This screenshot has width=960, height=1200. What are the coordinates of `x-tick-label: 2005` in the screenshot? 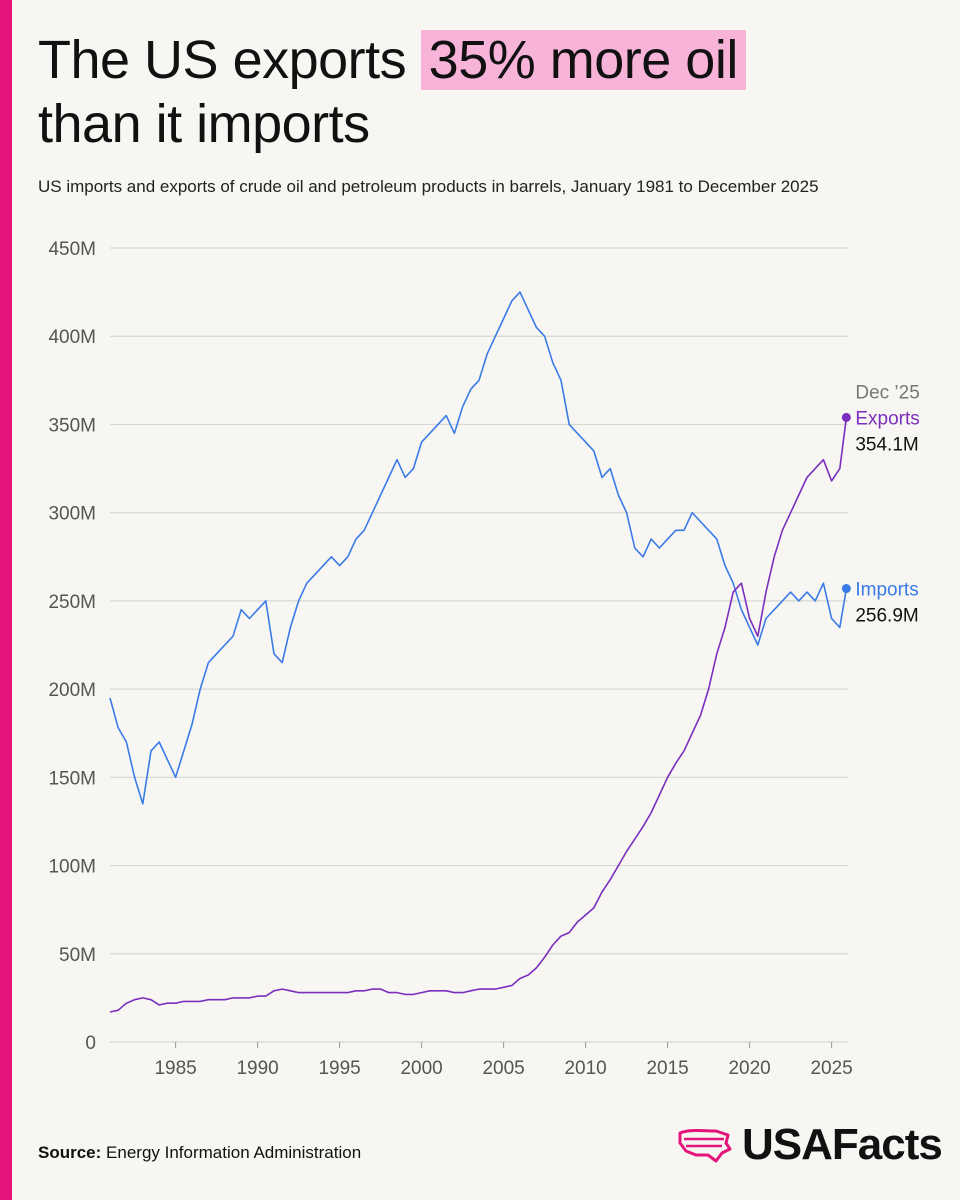 It's located at (503, 1068).